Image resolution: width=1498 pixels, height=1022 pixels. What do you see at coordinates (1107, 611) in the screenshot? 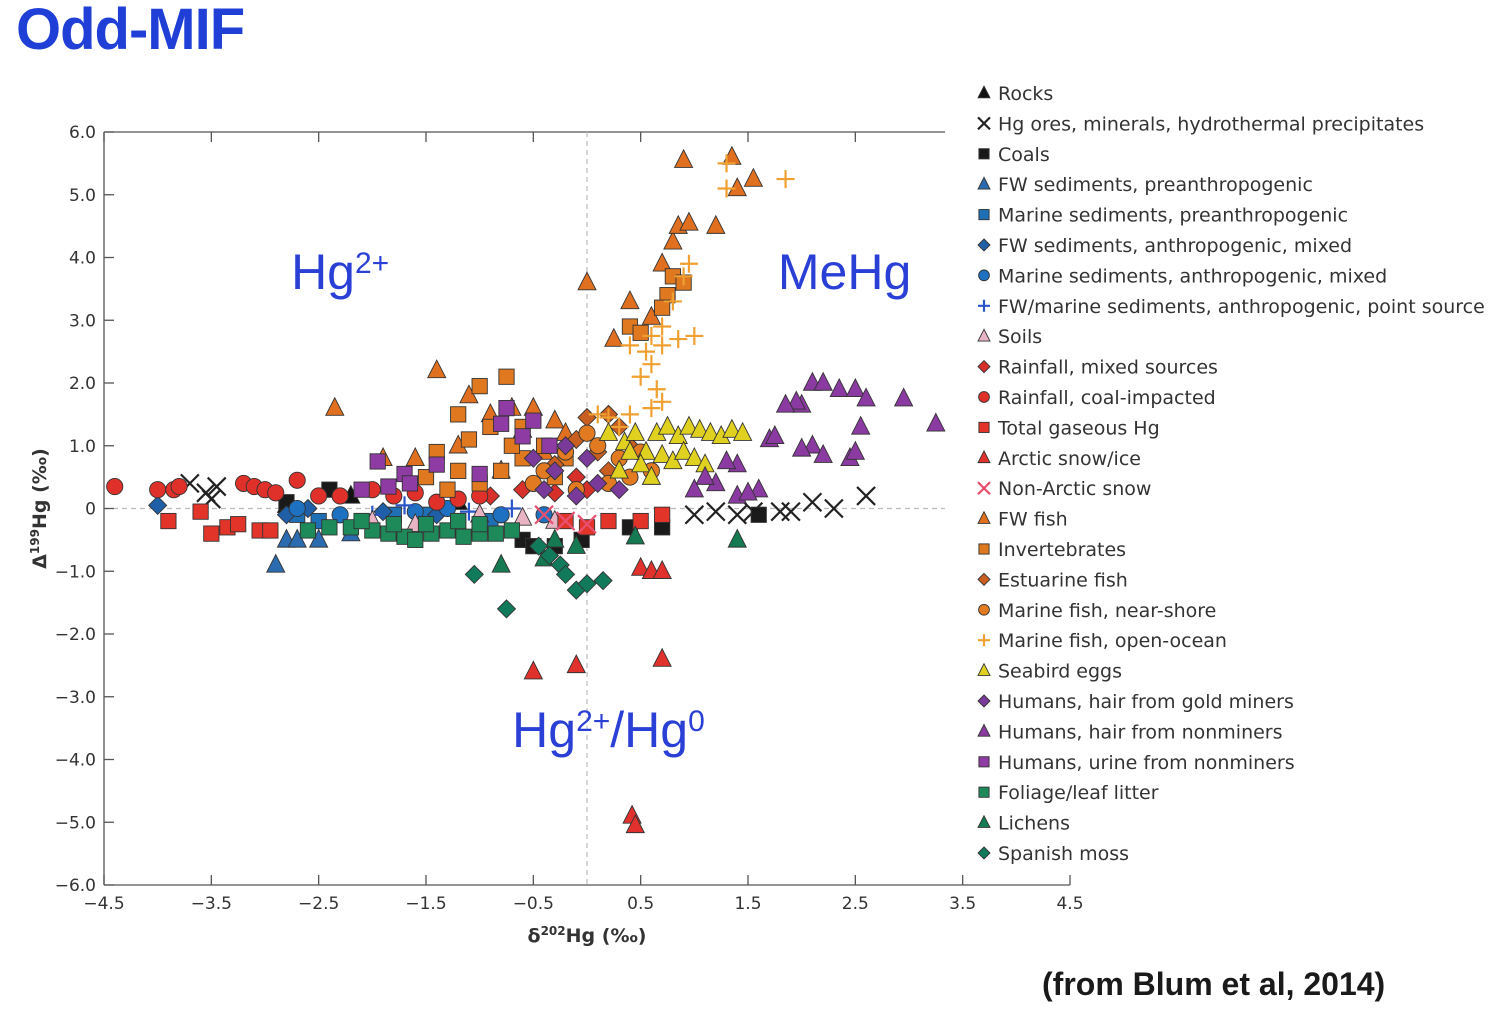
I see `legend-label: Marine fish, near-shore` at bounding box center [1107, 611].